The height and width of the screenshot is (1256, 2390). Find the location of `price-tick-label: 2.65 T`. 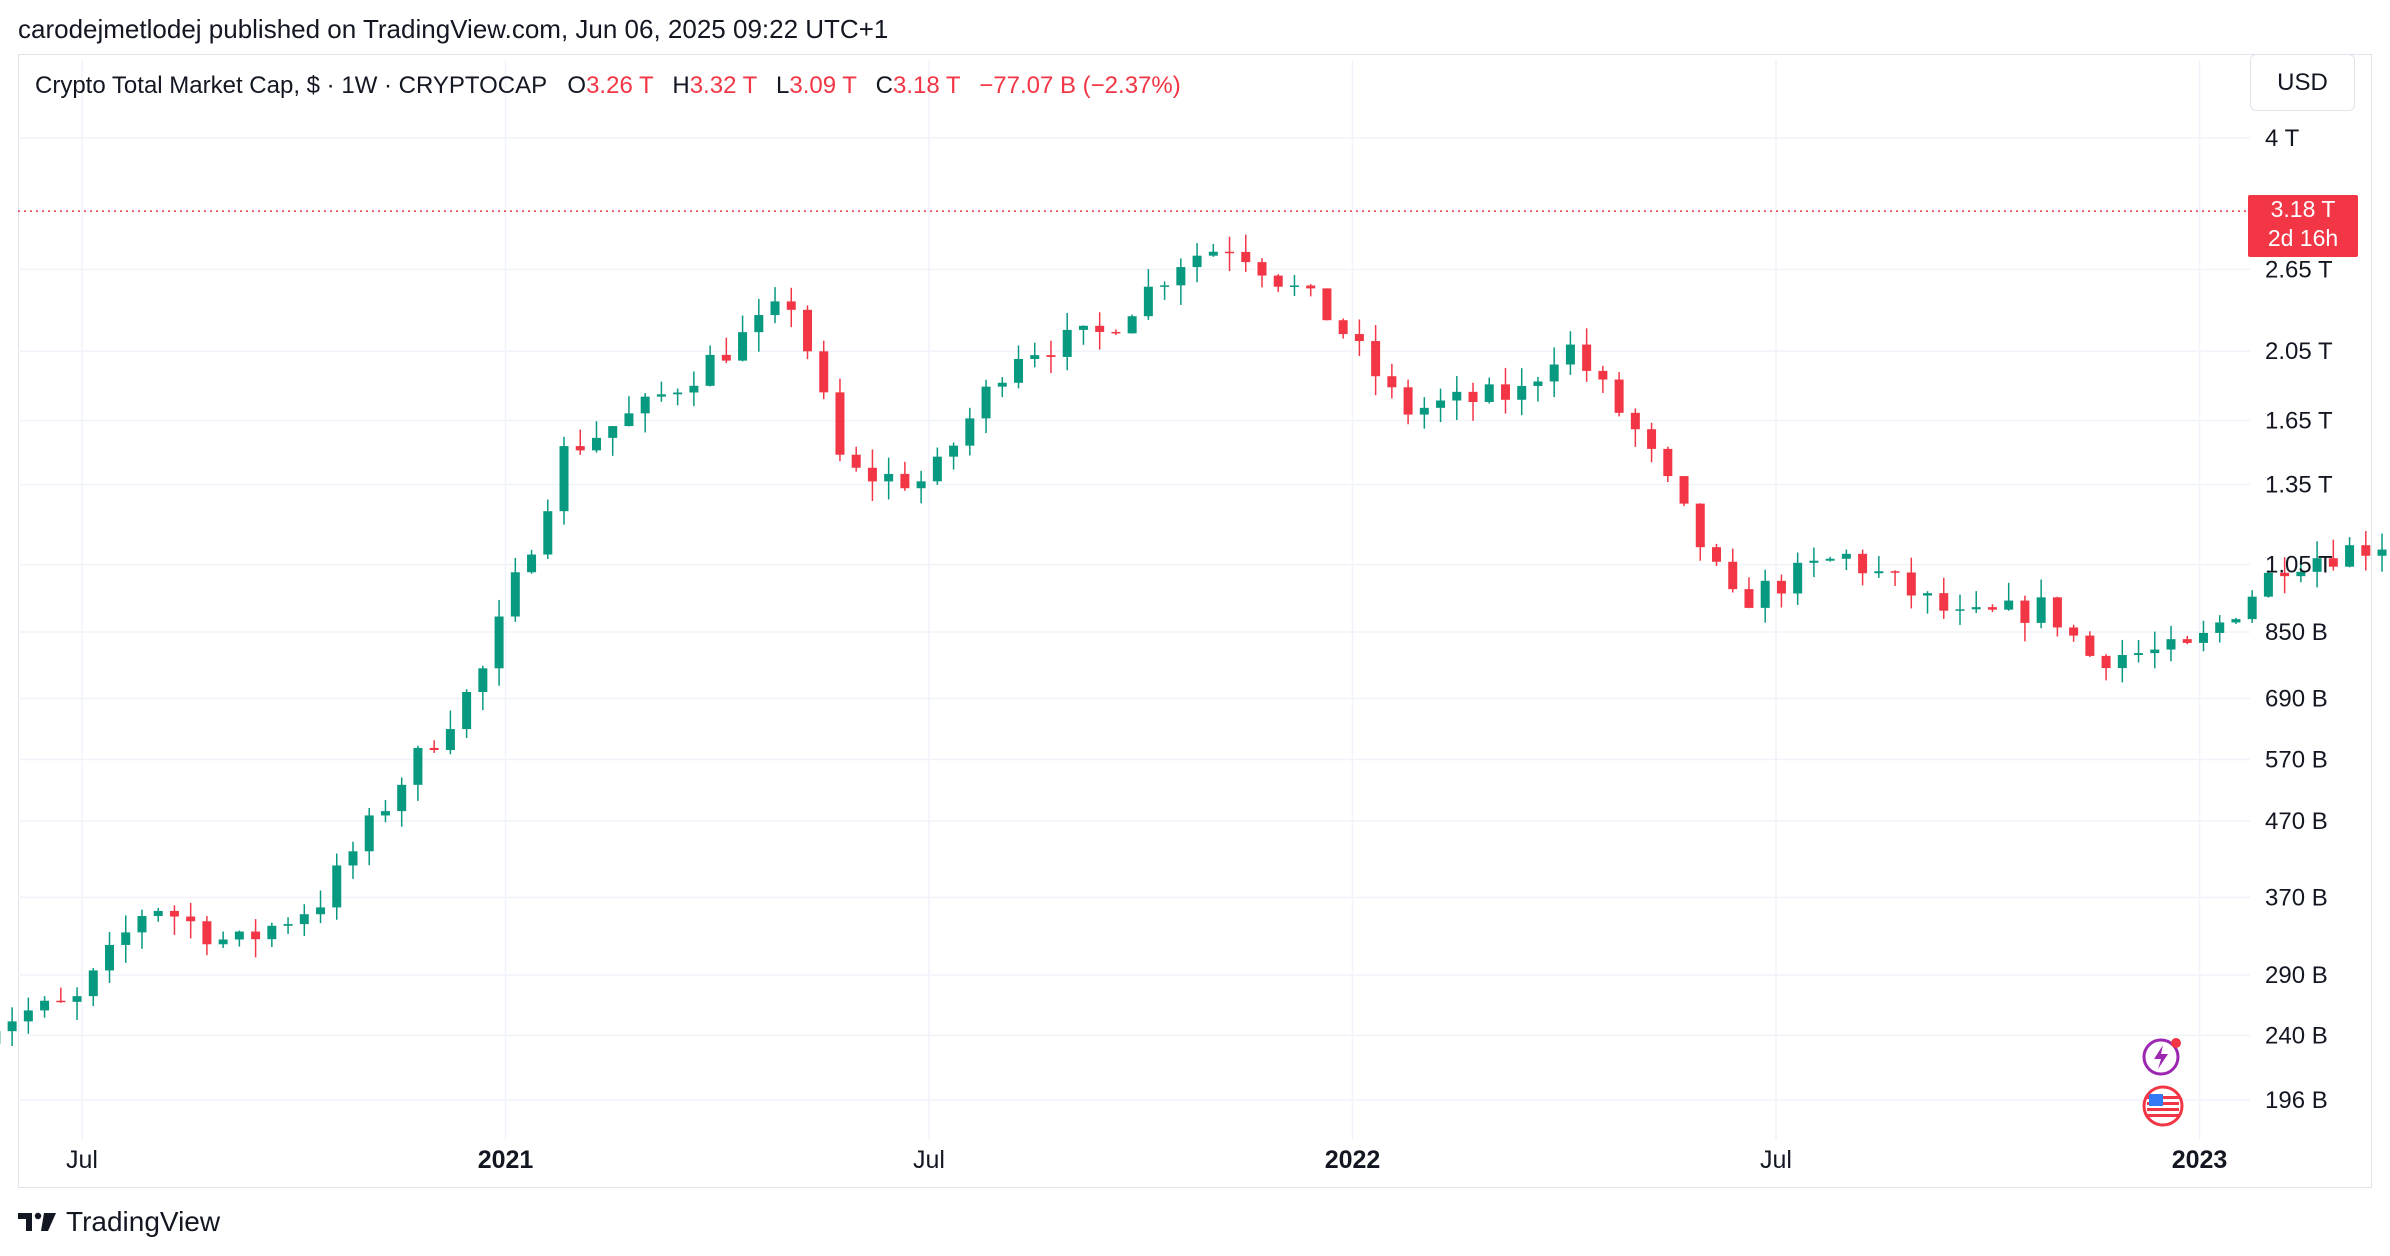

price-tick-label: 2.65 T is located at coordinates (2299, 269).